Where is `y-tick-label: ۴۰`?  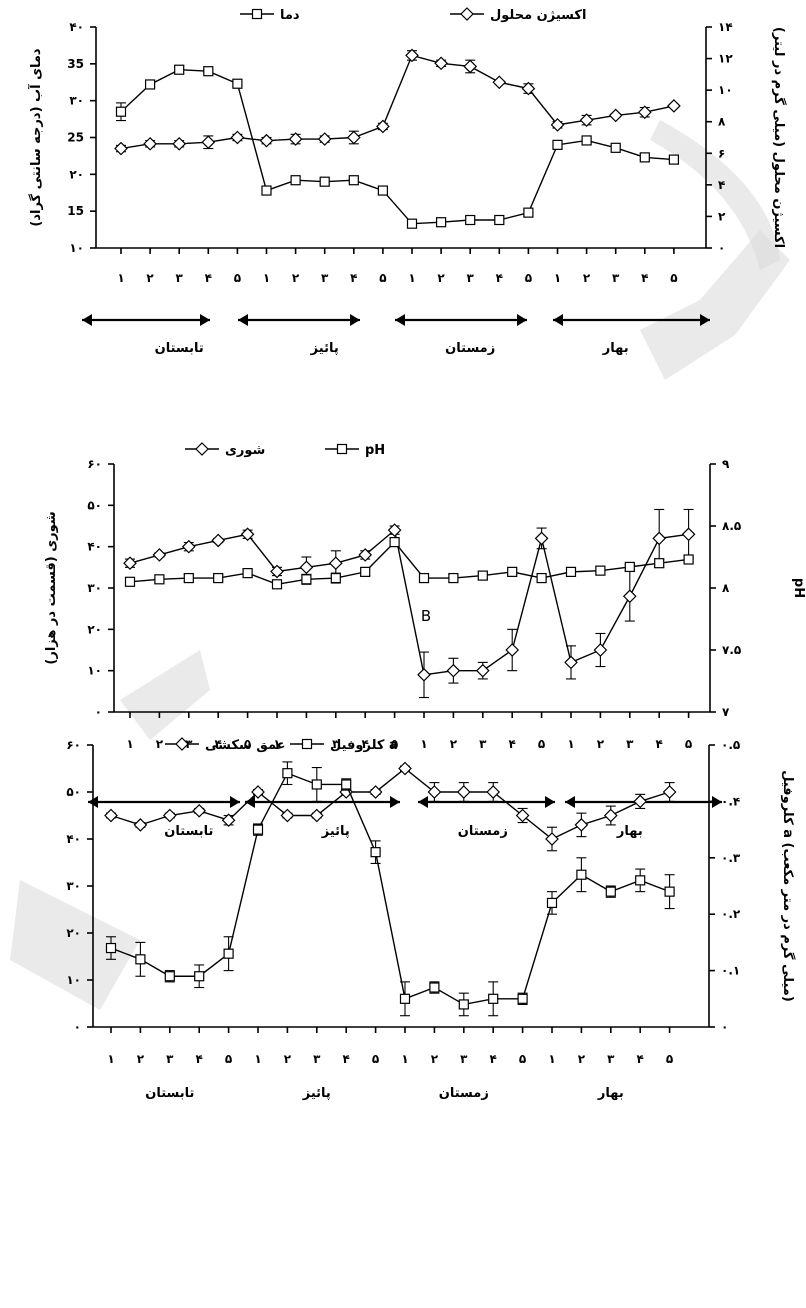 y-tick-label: ۴۰ is located at coordinates (76, 27).